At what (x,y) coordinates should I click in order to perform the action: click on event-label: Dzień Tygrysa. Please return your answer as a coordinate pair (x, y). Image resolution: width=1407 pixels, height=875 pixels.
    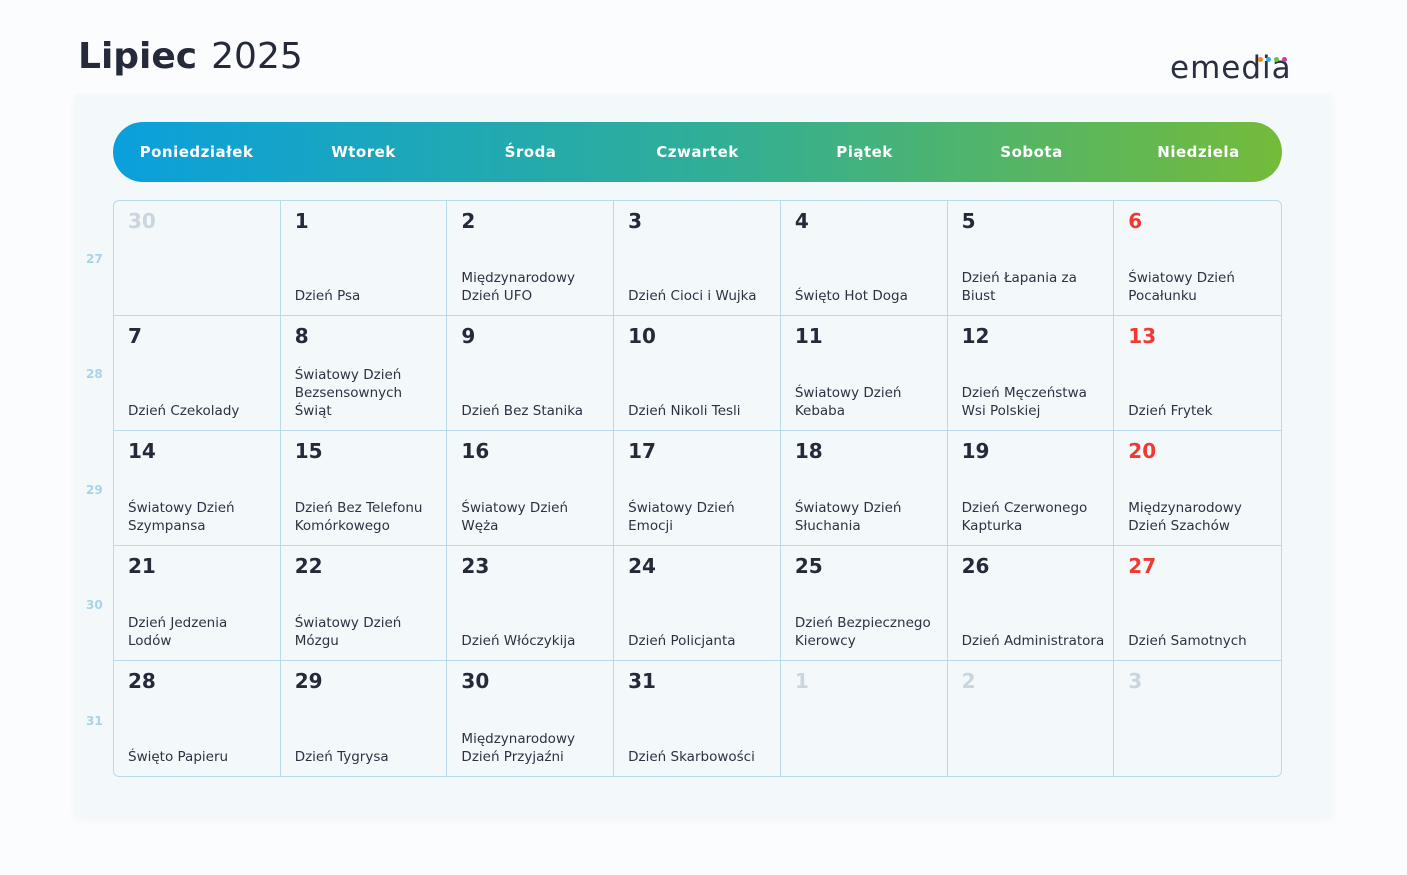
    Looking at the image, I should click on (341, 757).